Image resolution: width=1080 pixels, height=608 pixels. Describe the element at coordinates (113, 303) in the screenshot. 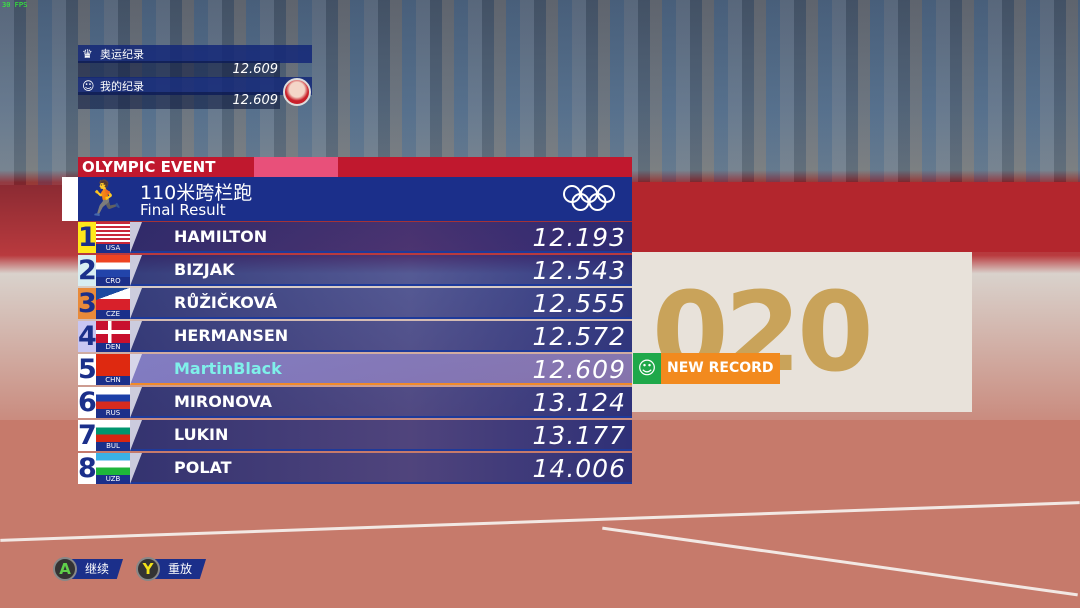

I see `flag-icon: CZE` at that location.